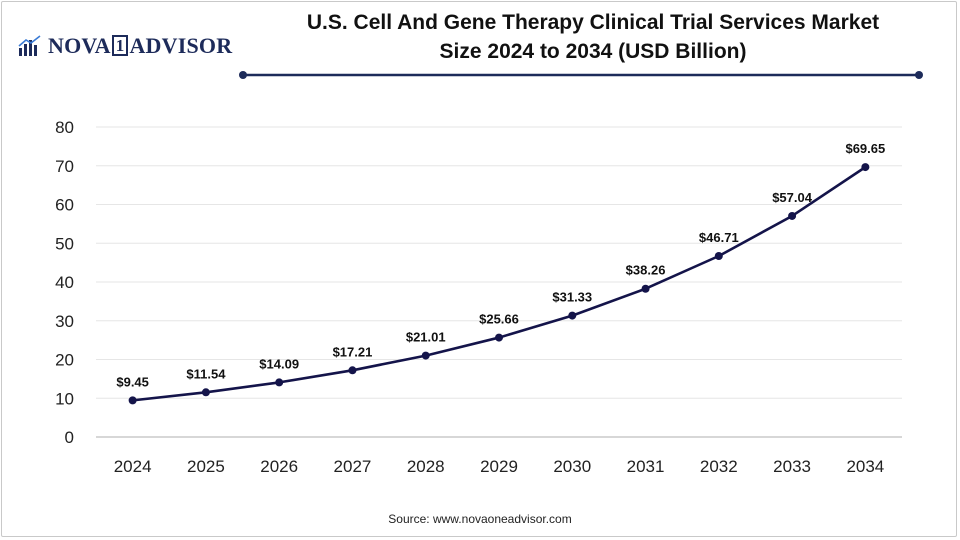 The width and height of the screenshot is (960, 540). Describe the element at coordinates (279, 466) in the screenshot. I see `x-tick-label: 2026` at that location.